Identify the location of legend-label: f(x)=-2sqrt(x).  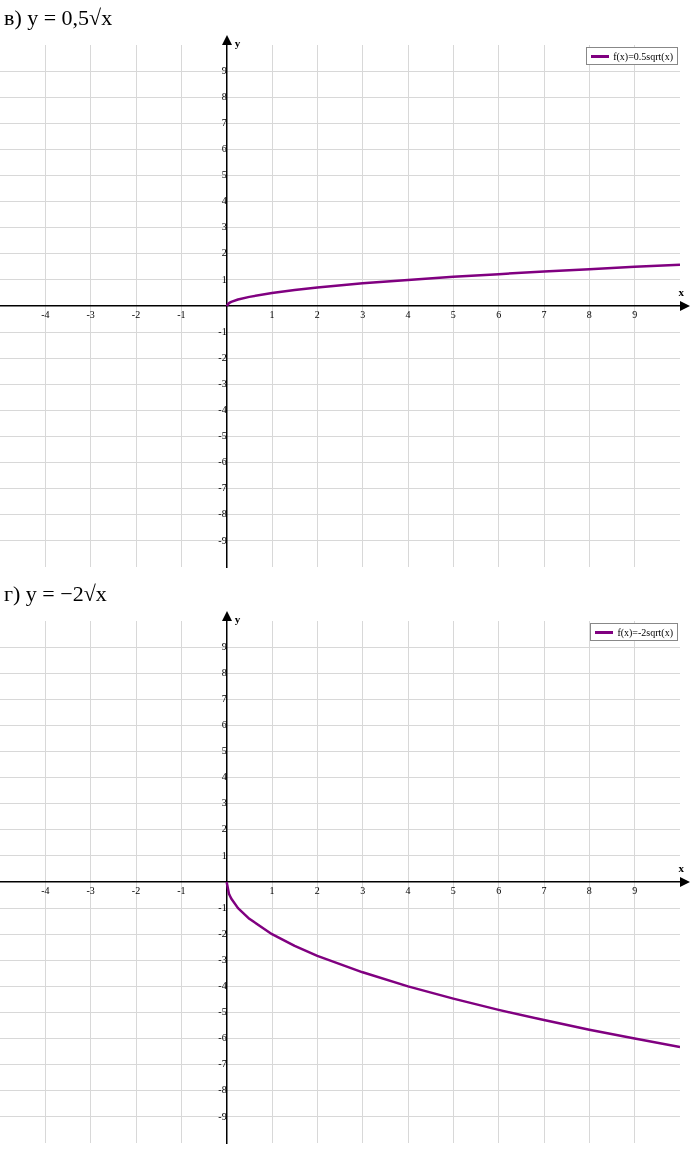
(645, 633).